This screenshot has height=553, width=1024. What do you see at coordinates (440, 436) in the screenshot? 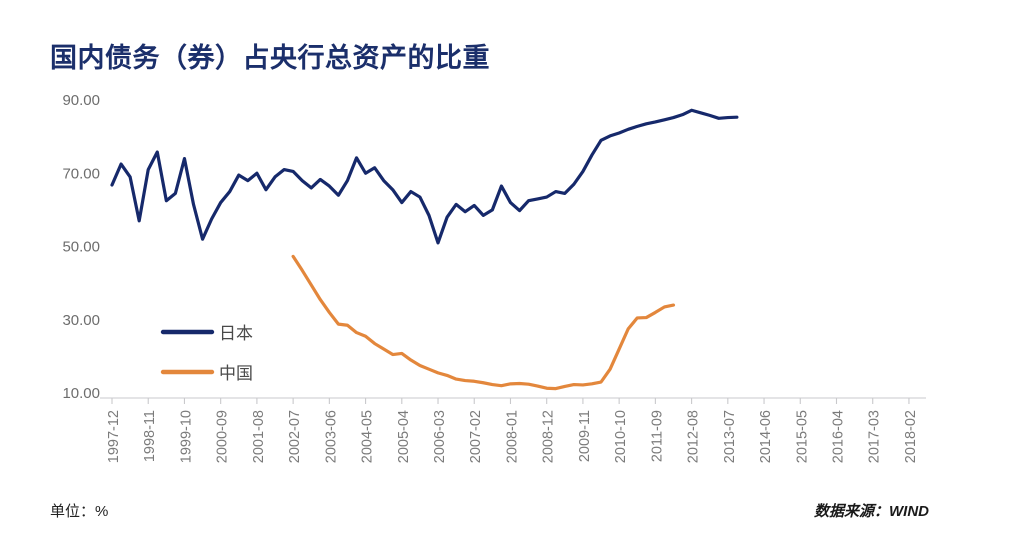
I see `x-axis-tick-label: 2006-03` at bounding box center [440, 436].